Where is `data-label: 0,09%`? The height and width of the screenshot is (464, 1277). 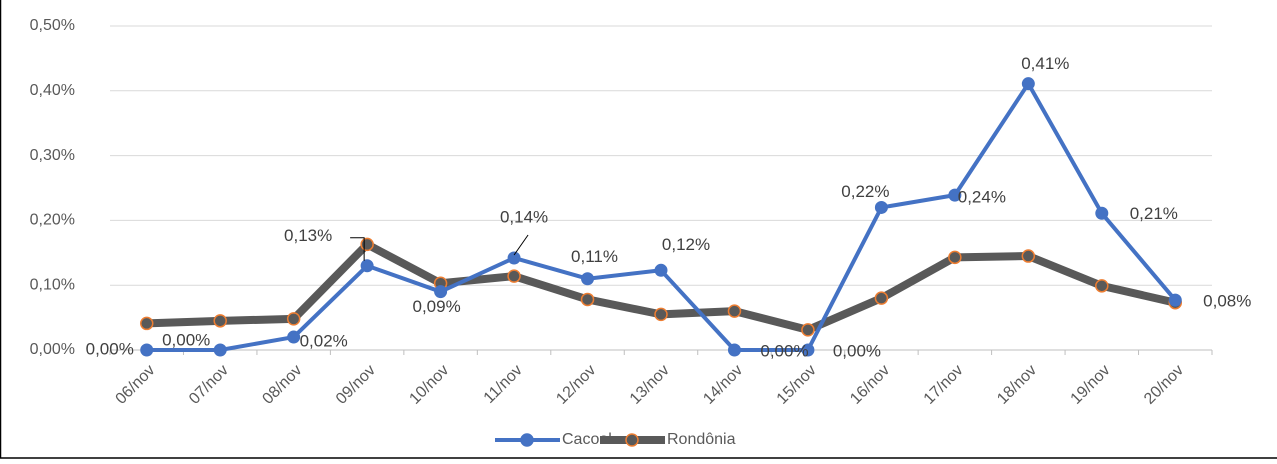
data-label: 0,09% is located at coordinates (436, 306).